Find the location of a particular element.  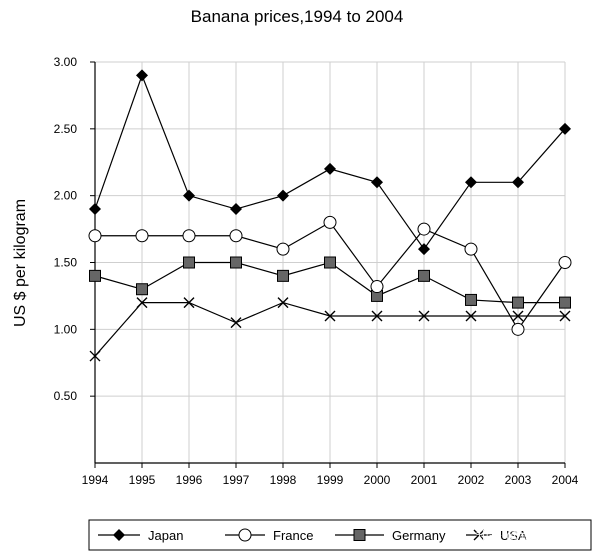

legend-marker-japan is located at coordinates (119, 535).